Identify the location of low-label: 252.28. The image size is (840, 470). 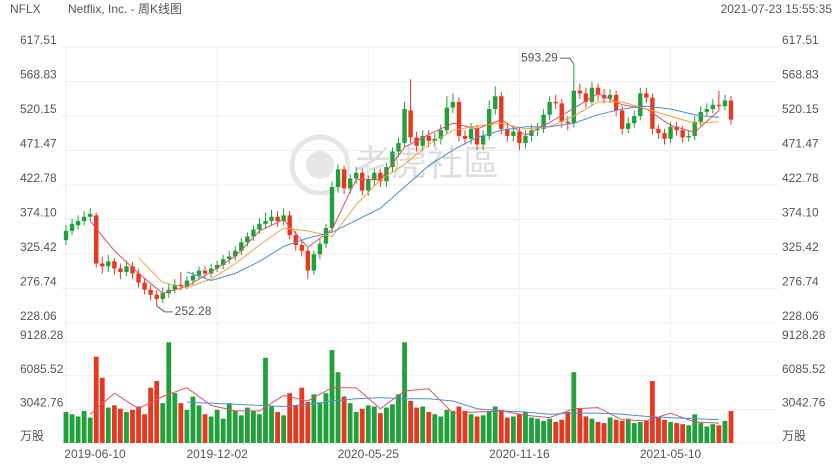
(193, 311).